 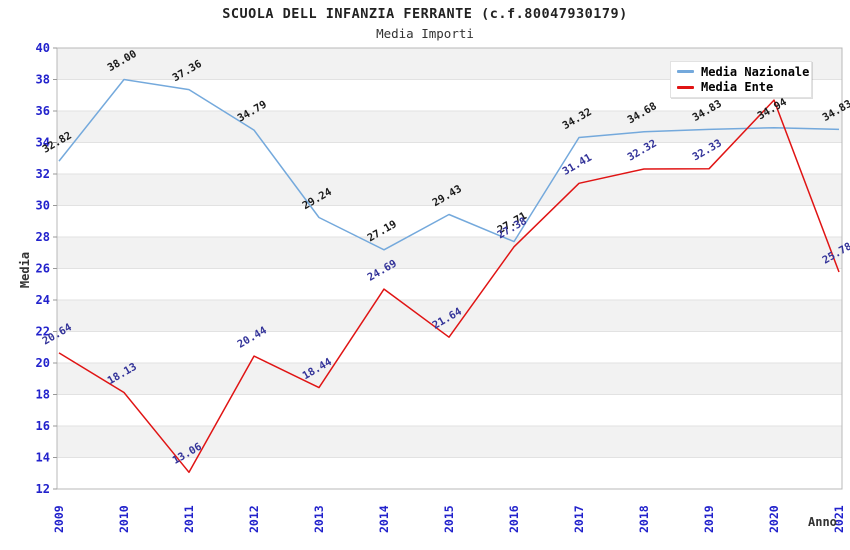 I want to click on x-tick-label: 2021, so click(x=839, y=519).